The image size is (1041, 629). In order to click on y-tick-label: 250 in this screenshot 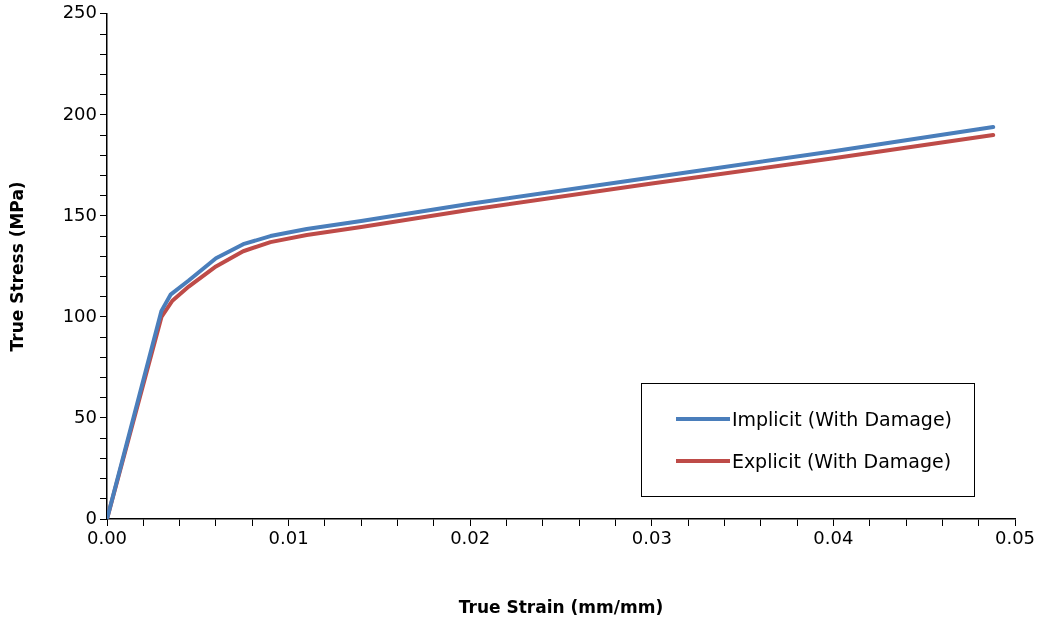, I will do `click(79, 12)`.